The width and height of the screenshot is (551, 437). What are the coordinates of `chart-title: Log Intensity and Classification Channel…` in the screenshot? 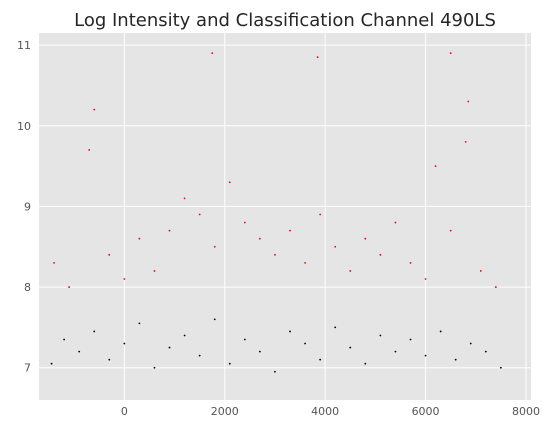 It's located at (285, 20).